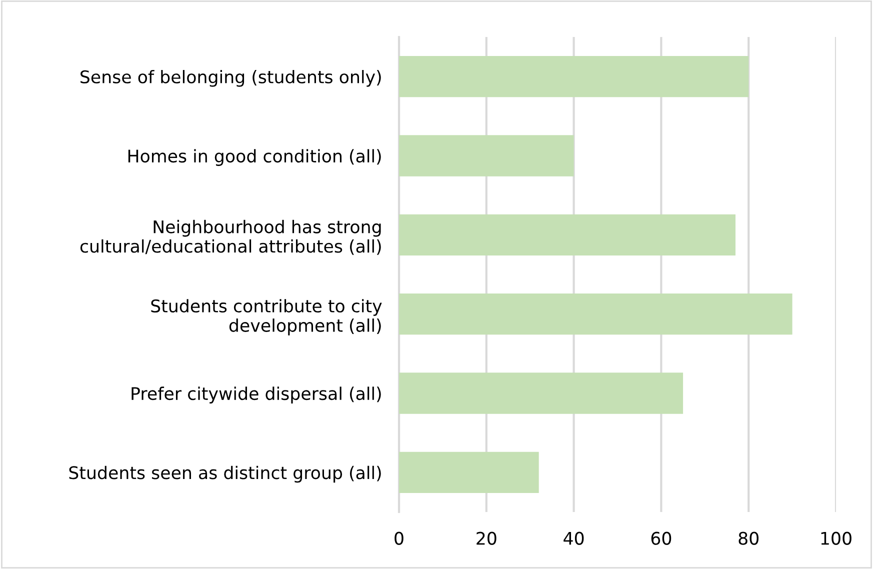 Image resolution: width=873 pixels, height=569 pixels. Describe the element at coordinates (574, 538) in the screenshot. I see `x-tick-label: 40` at that location.